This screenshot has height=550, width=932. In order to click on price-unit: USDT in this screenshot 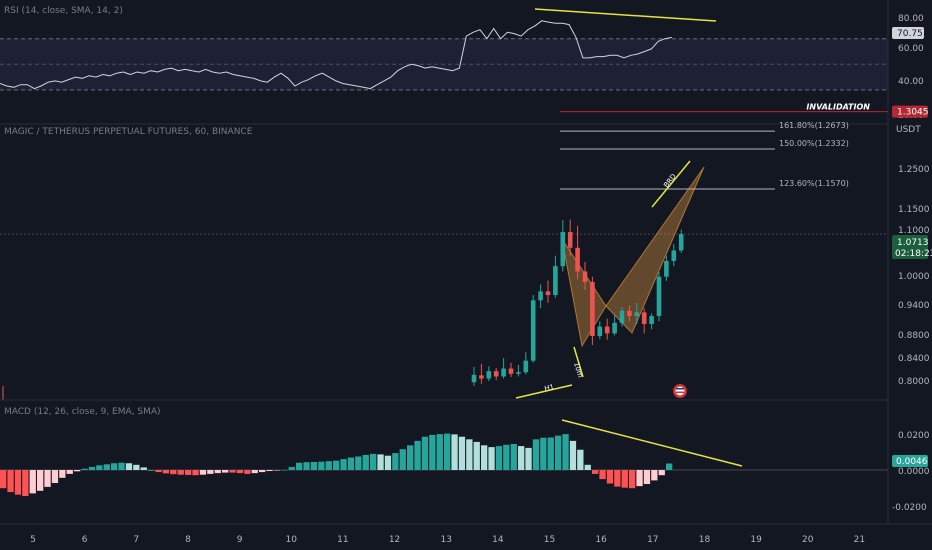, I will do `click(908, 130)`.